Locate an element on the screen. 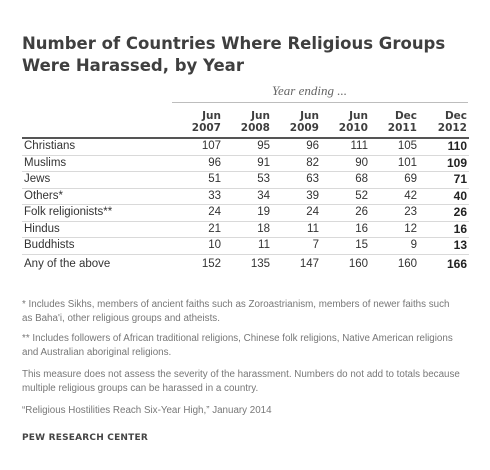  table-cell: 12 is located at coordinates (394, 229).